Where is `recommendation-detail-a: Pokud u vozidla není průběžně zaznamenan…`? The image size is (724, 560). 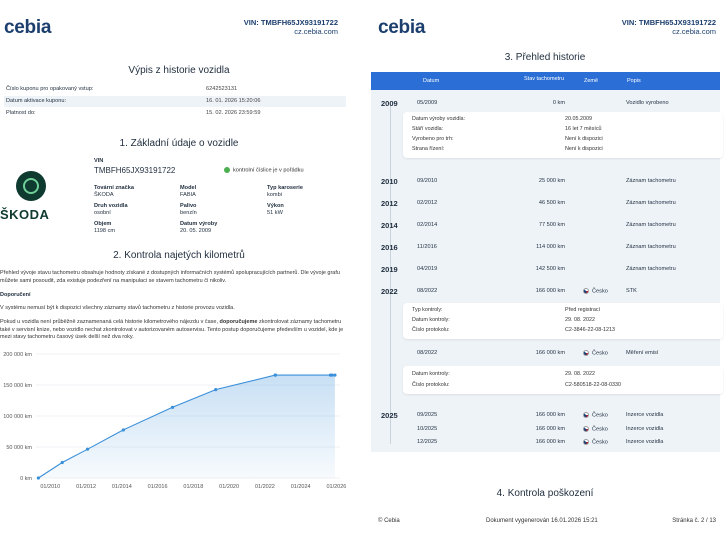
recommendation-detail-a: Pokud u vozidla není průběžně zaznamenan… is located at coordinates (109, 322).